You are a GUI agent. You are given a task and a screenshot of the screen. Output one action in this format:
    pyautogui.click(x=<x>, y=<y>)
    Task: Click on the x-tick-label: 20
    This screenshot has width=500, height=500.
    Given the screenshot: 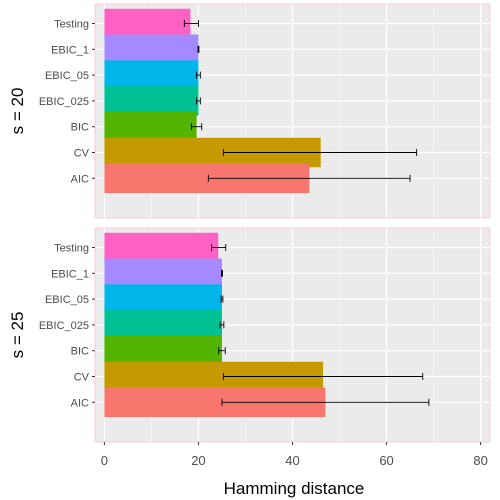 What is the action you would take?
    pyautogui.click(x=198, y=460)
    